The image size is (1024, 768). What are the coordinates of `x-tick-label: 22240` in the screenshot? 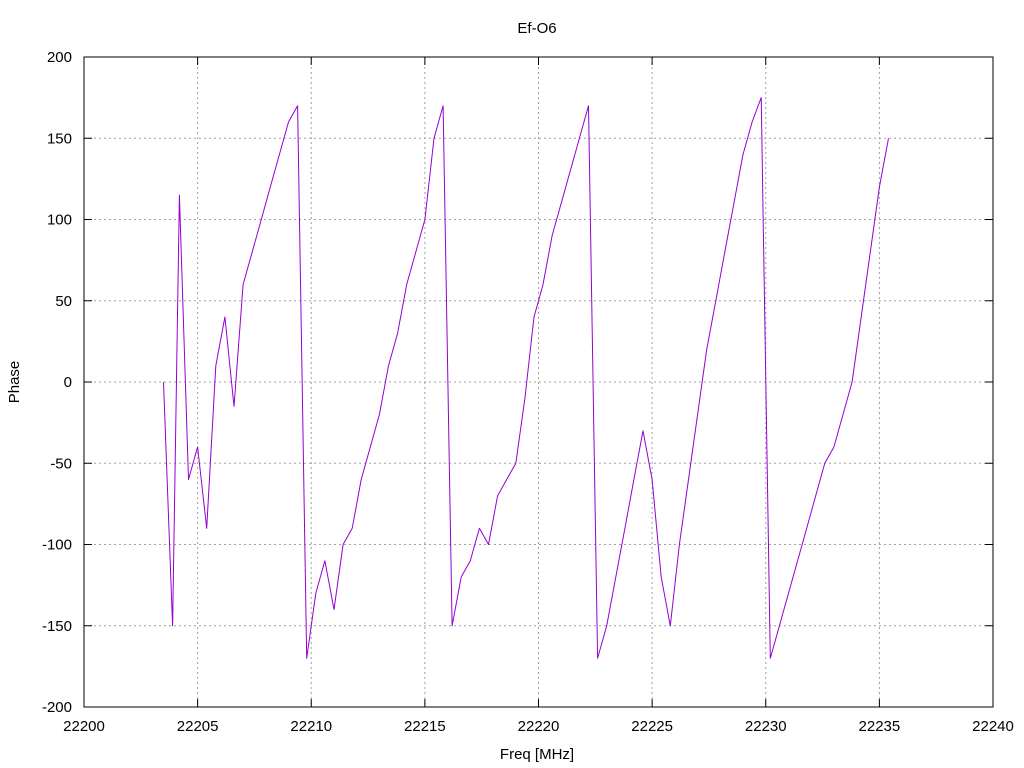 It's located at (993, 726).